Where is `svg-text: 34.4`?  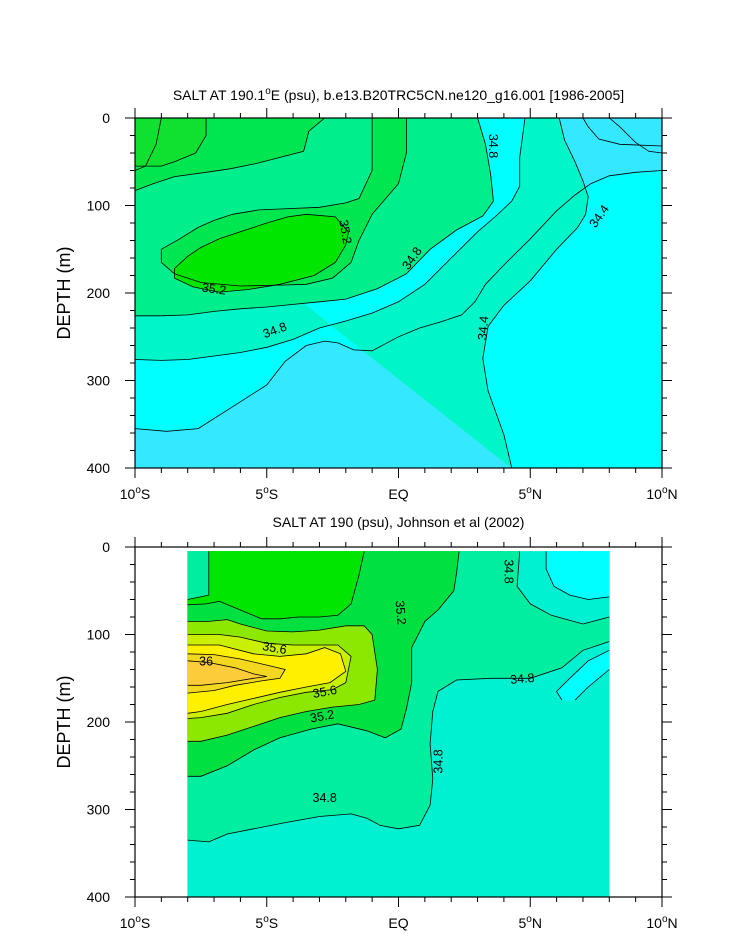 svg-text: 34.4 is located at coordinates (483, 328).